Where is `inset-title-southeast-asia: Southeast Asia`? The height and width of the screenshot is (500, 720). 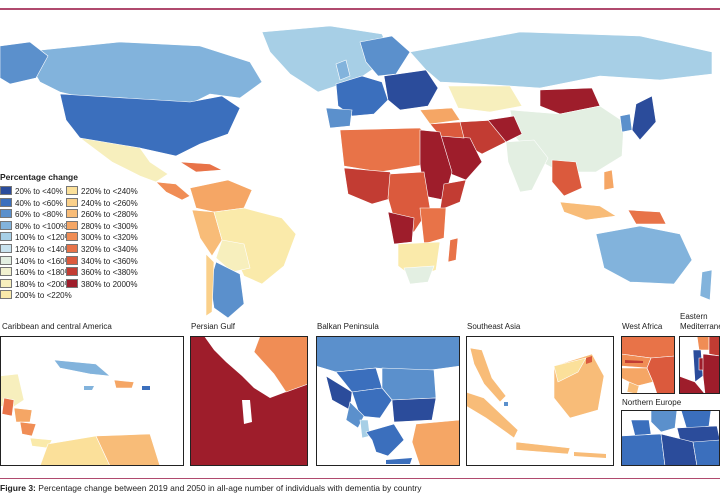
inset-title-southeast-asia: Southeast Asia is located at coordinates (494, 326).